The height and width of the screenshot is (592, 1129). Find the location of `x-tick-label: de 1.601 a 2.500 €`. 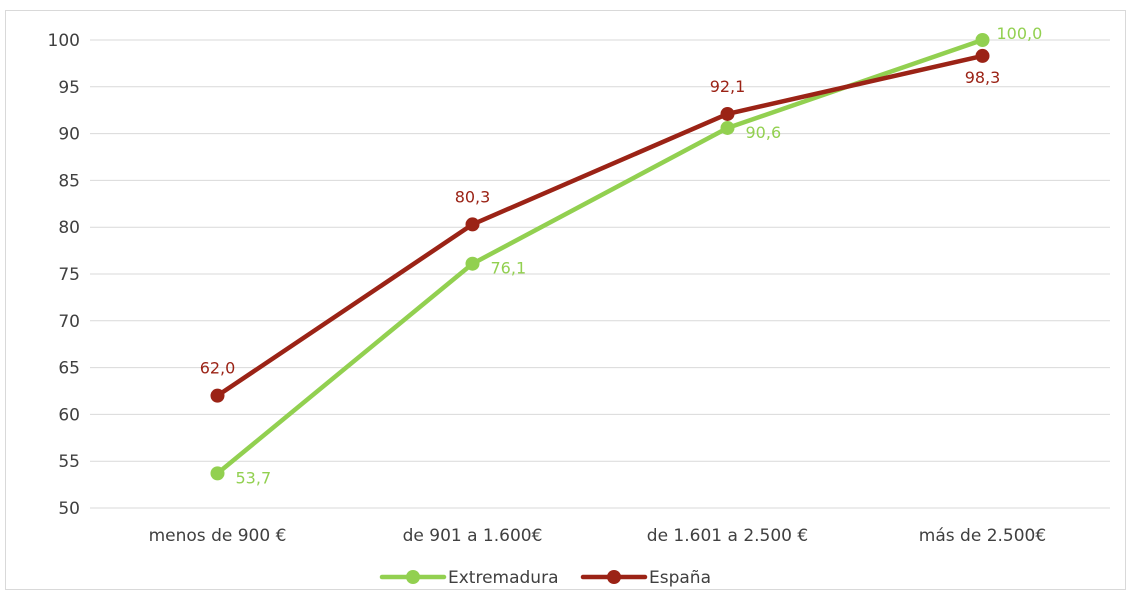

x-tick-label: de 1.601 a 2.500 € is located at coordinates (727, 536).